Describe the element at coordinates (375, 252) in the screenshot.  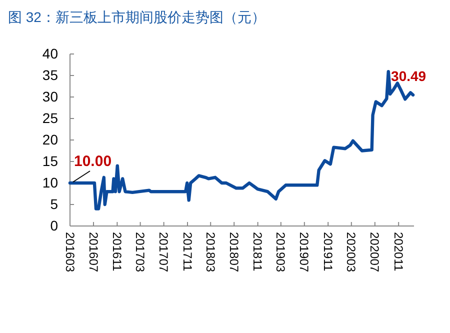
I see `x-tick-label: 202007` at that location.